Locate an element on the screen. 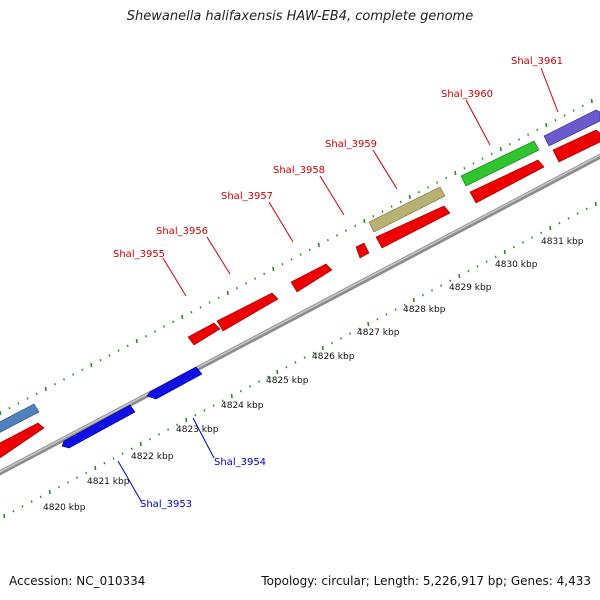 The width and height of the screenshot is (600, 600). gene-box-green is located at coordinates (500, 163).